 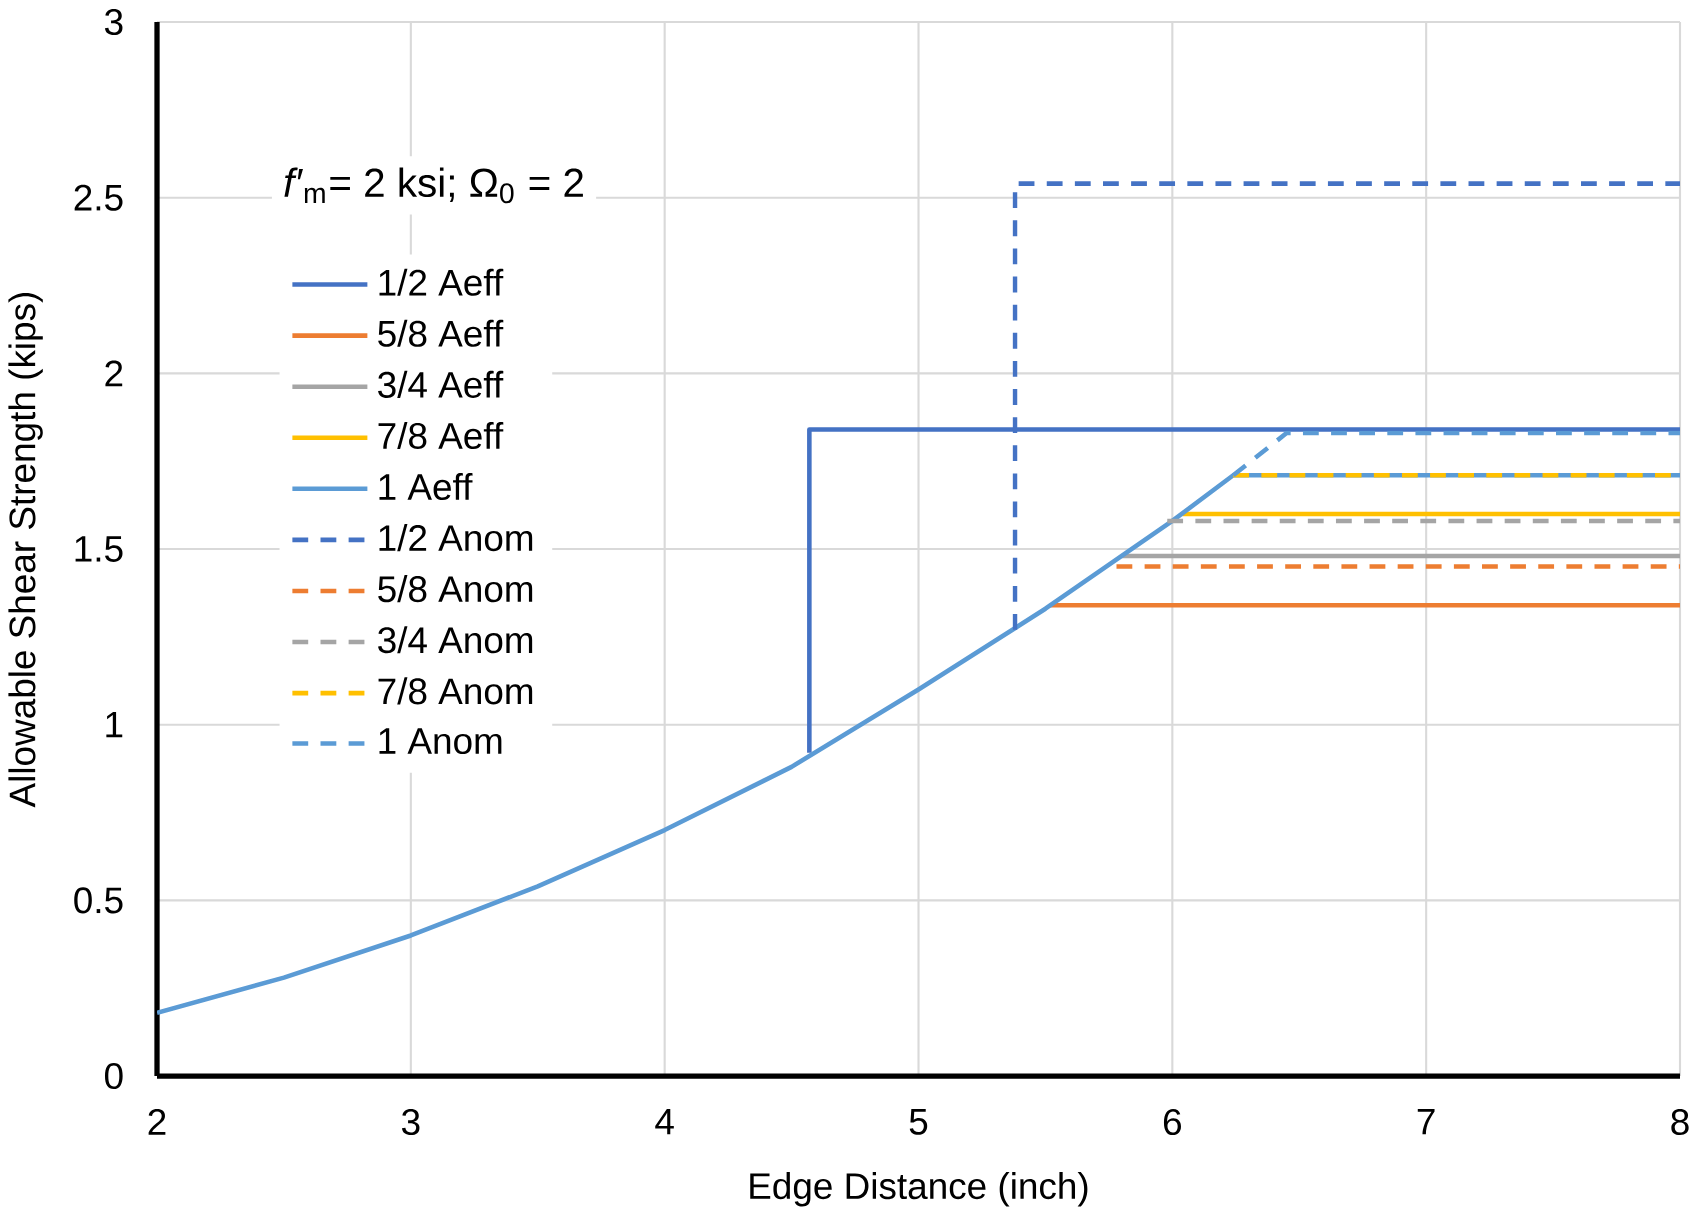 What do you see at coordinates (433, 185) in the screenshot?
I see `annotation: f′$_{m}$= 2 ksi; Ω$_{0}$ = 2` at bounding box center [433, 185].